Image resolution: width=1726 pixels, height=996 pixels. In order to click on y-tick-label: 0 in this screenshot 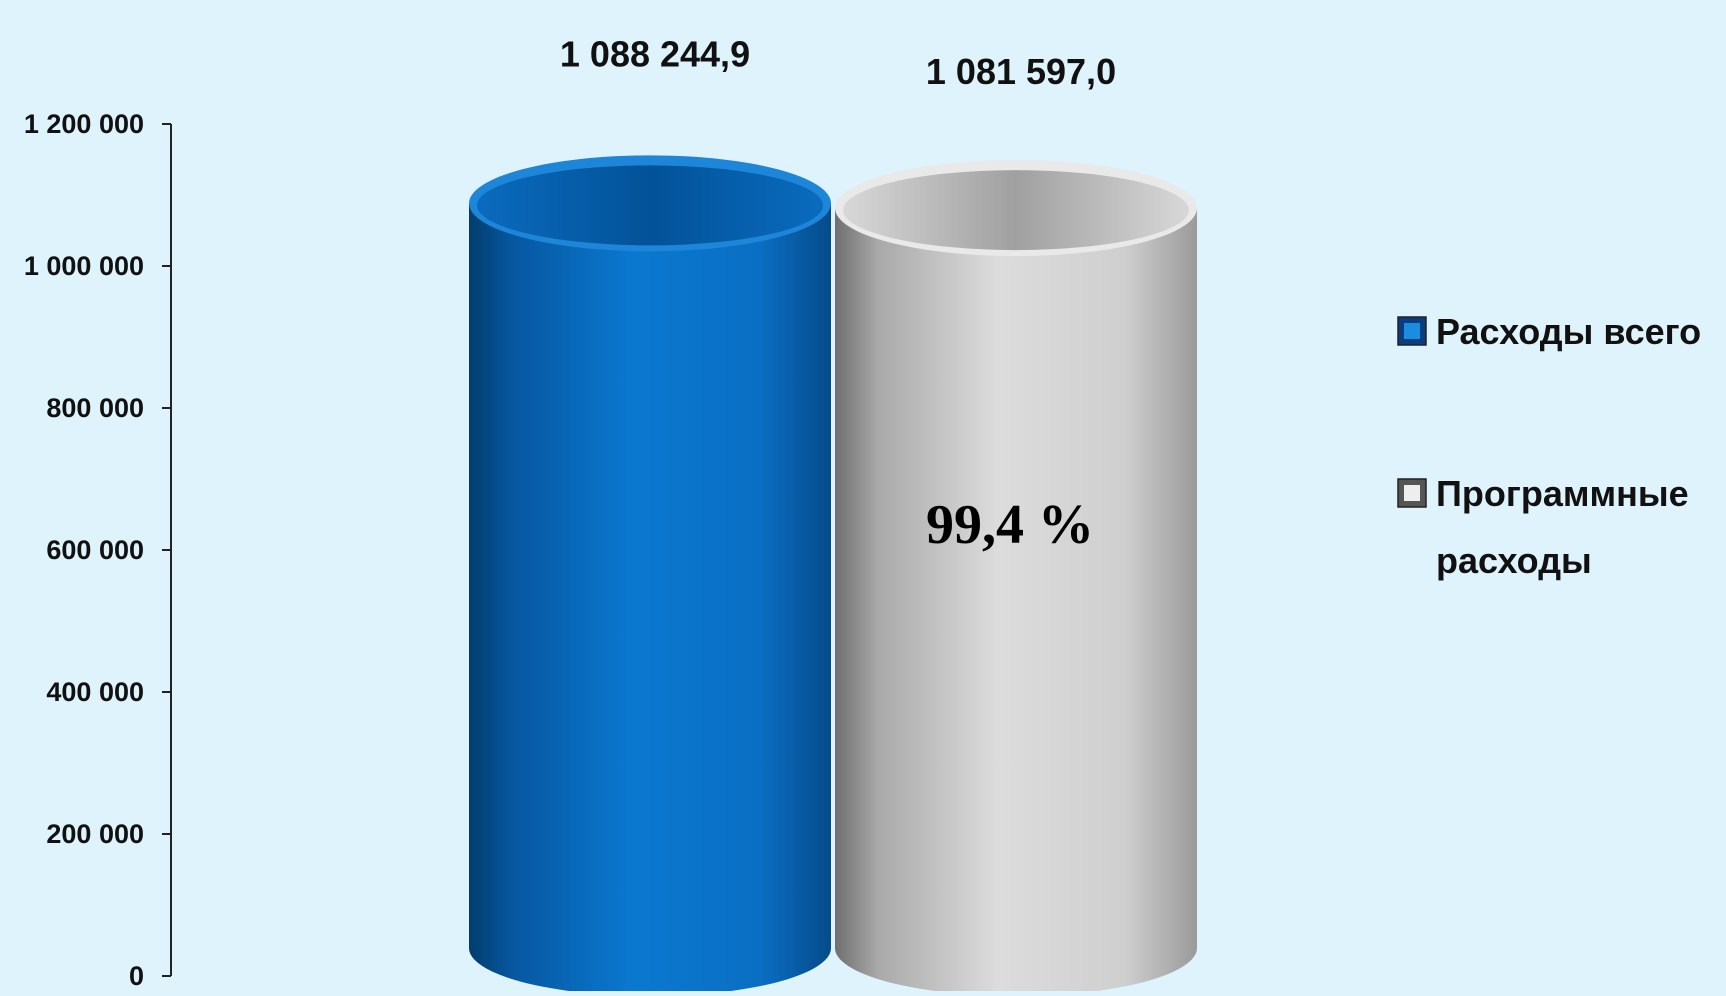, I will do `click(136, 976)`.